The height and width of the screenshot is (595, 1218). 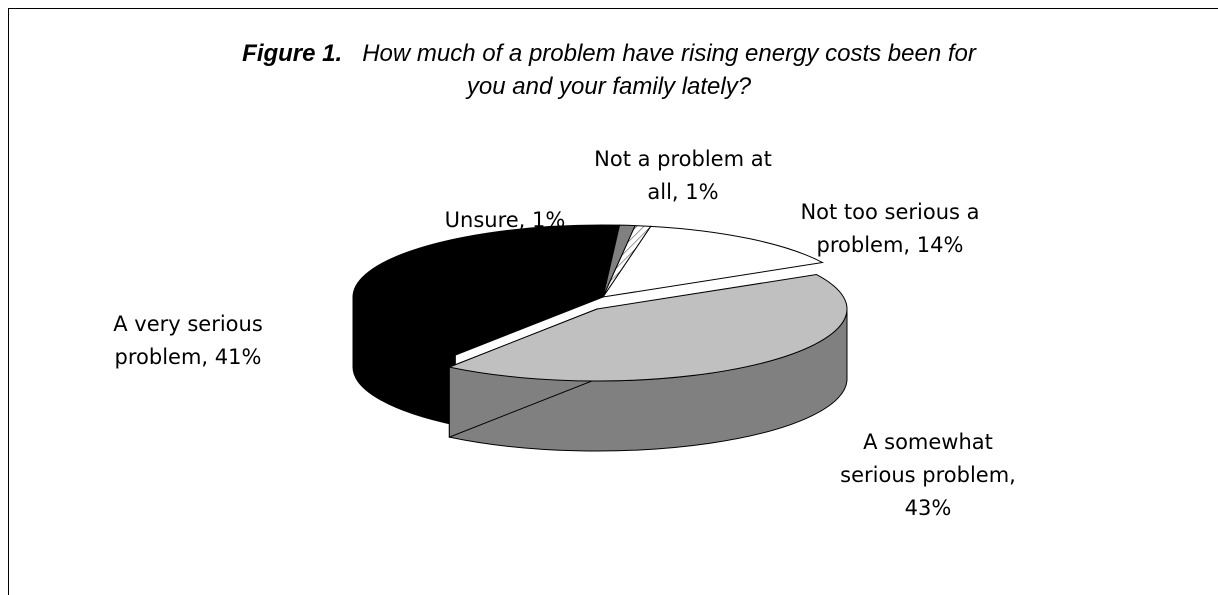 I want to click on figure-number: Figure 1., so click(x=292, y=53).